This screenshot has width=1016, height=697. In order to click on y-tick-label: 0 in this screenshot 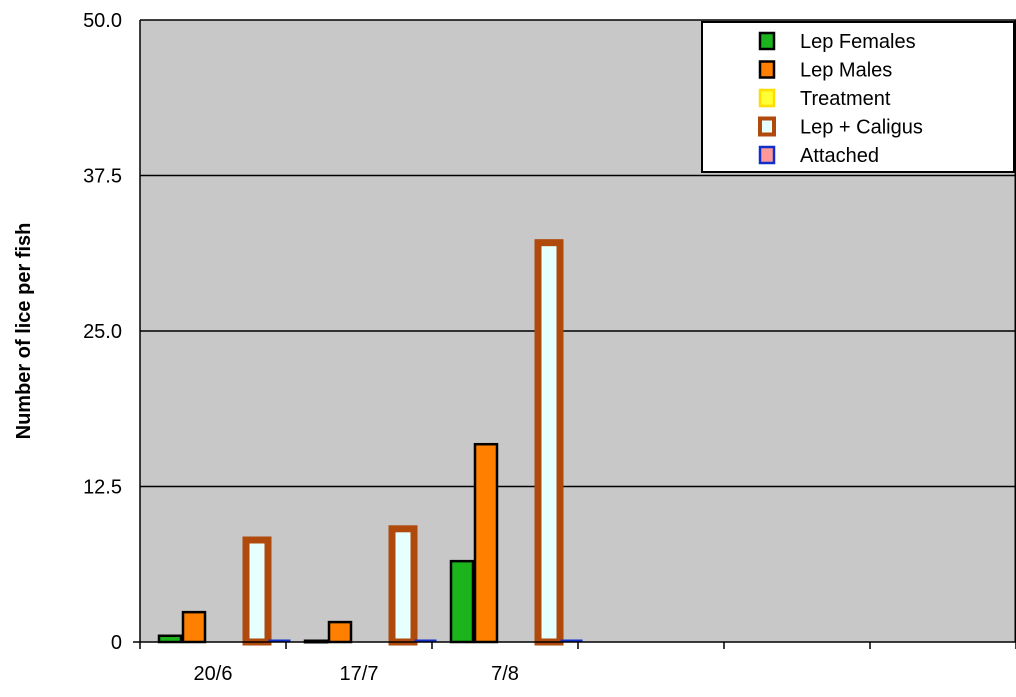, I will do `click(116, 643)`.